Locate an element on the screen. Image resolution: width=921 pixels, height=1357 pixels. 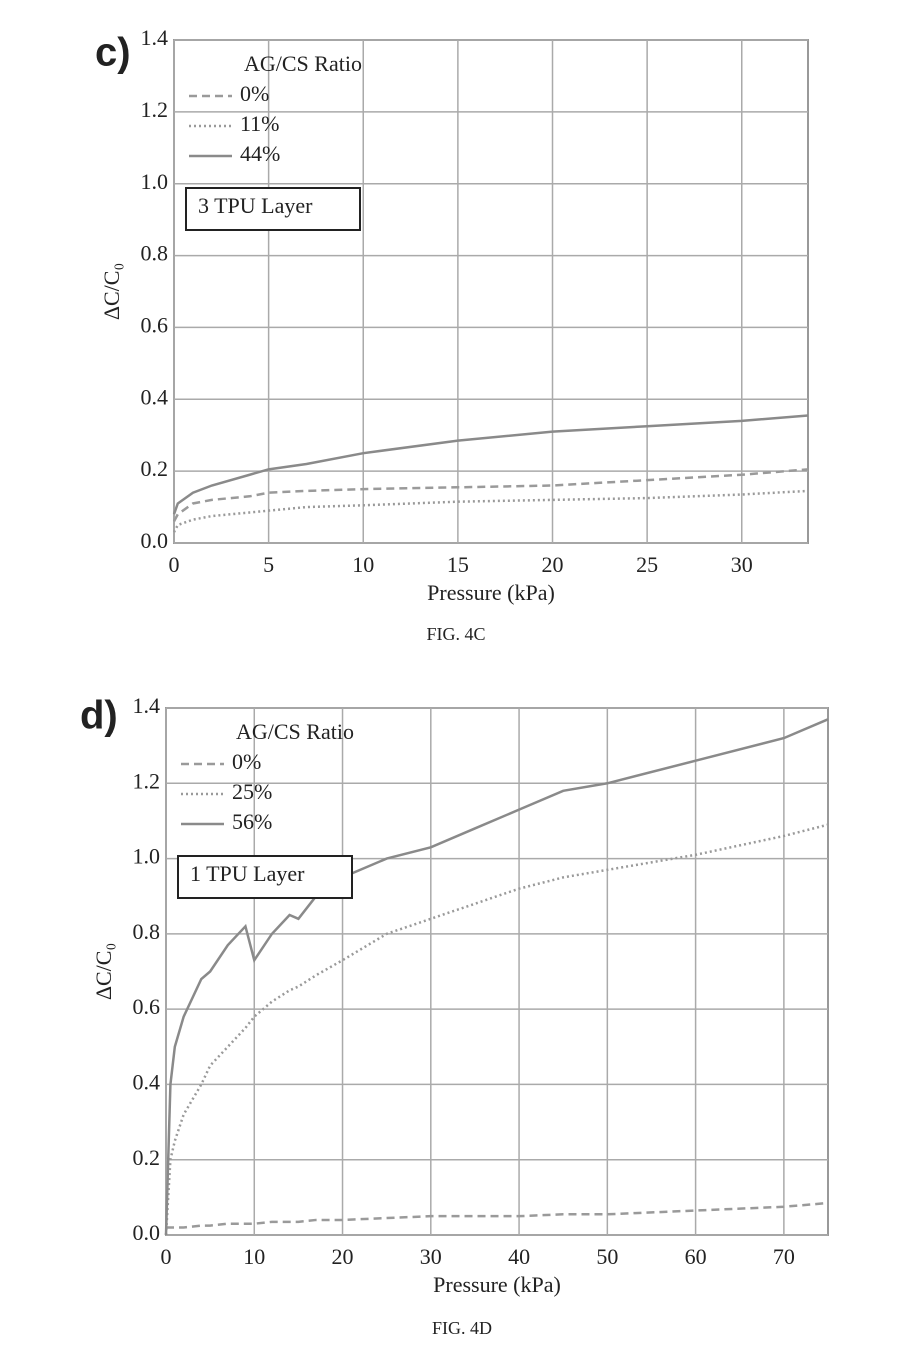
x-tick-label: 25 is located at coordinates (647, 564).